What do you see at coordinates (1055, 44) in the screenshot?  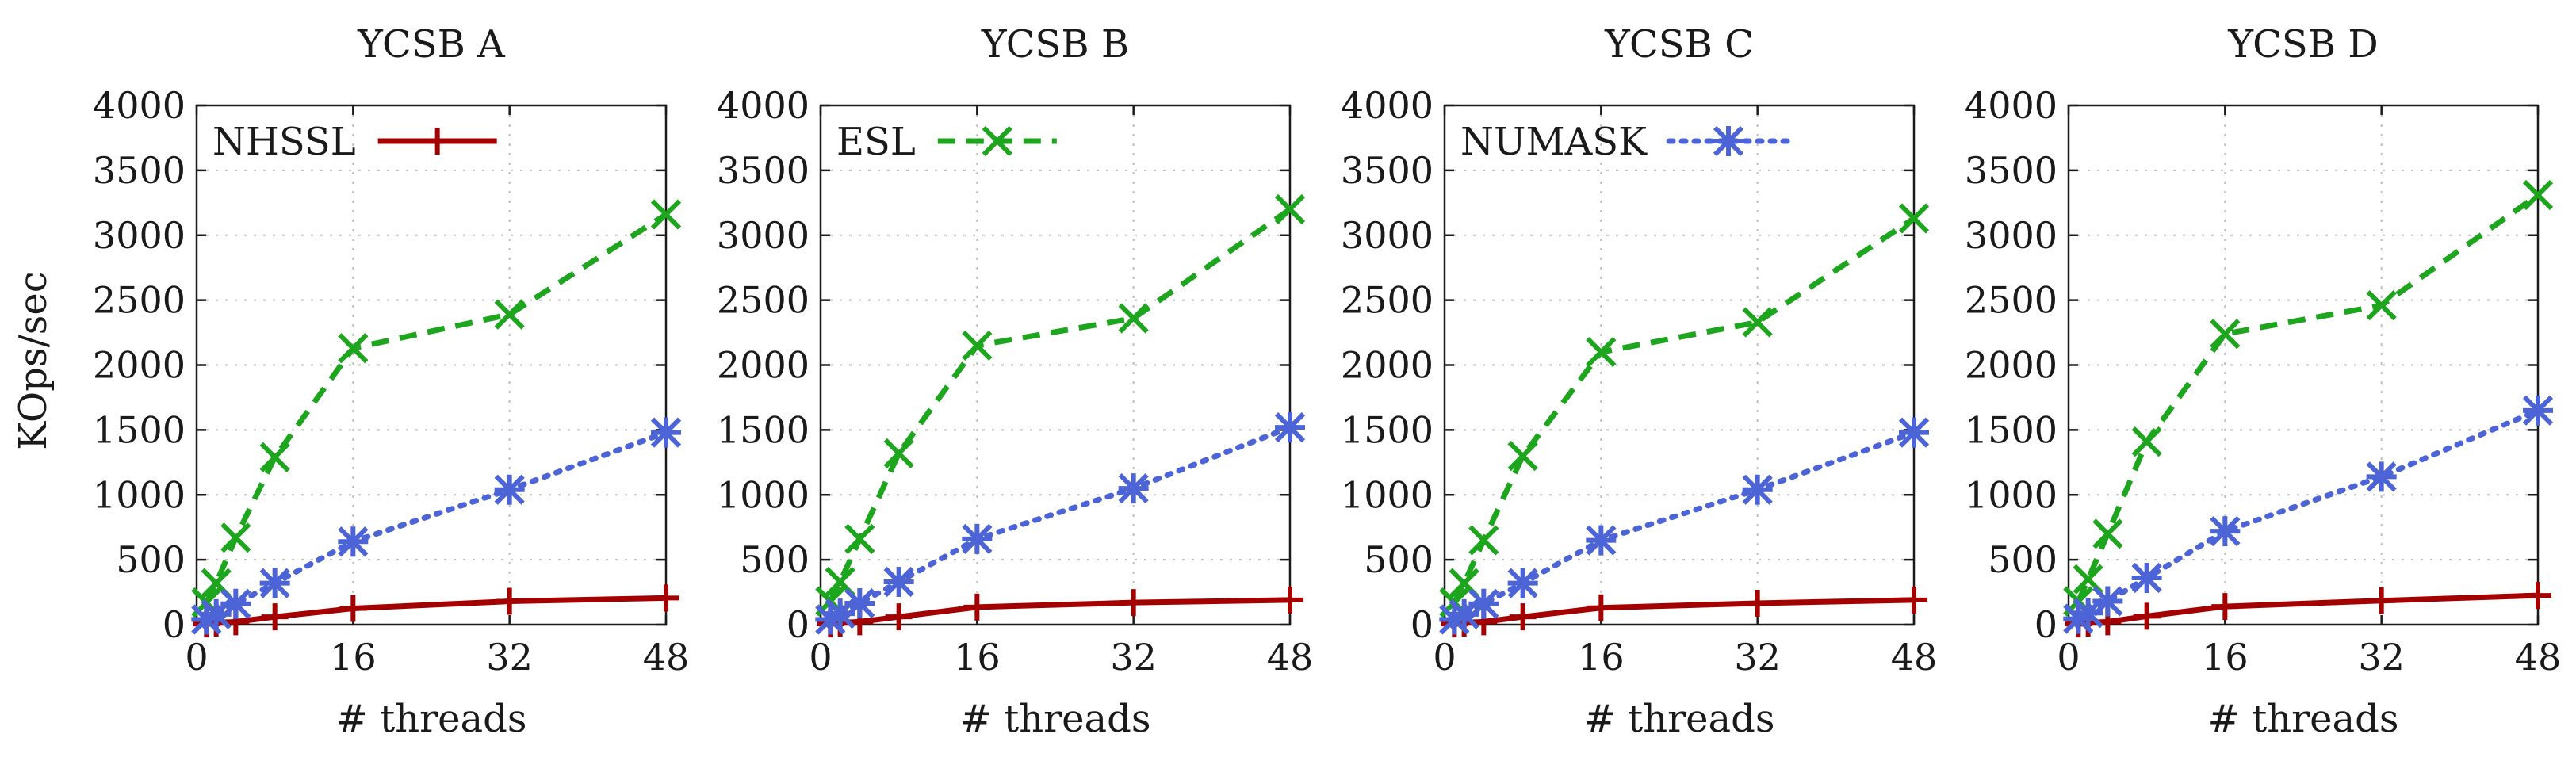 I see `chart-title: YCSB B` at bounding box center [1055, 44].